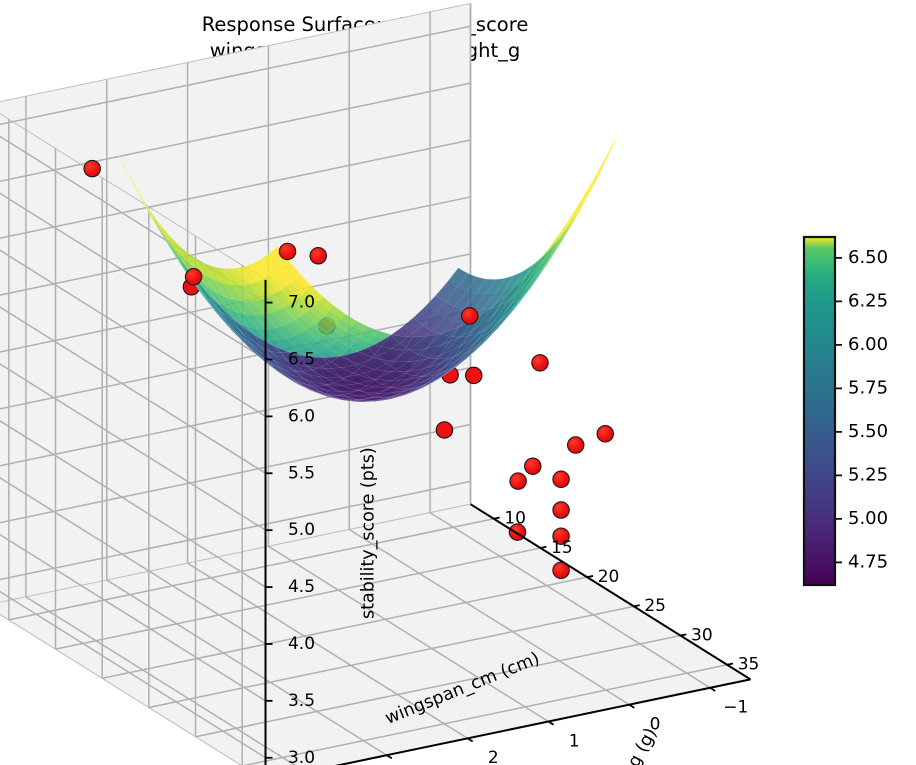  What do you see at coordinates (749, 665) in the screenshot?
I see `x-tick-label: 35` at bounding box center [749, 665].